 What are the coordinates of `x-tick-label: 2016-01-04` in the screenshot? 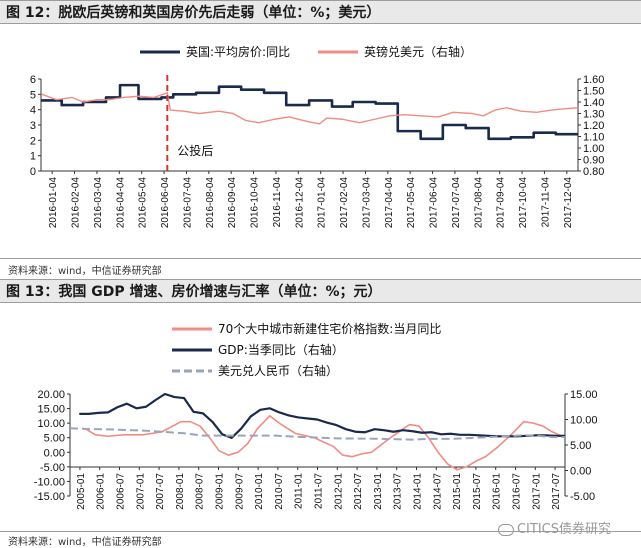 It's located at (53, 203).